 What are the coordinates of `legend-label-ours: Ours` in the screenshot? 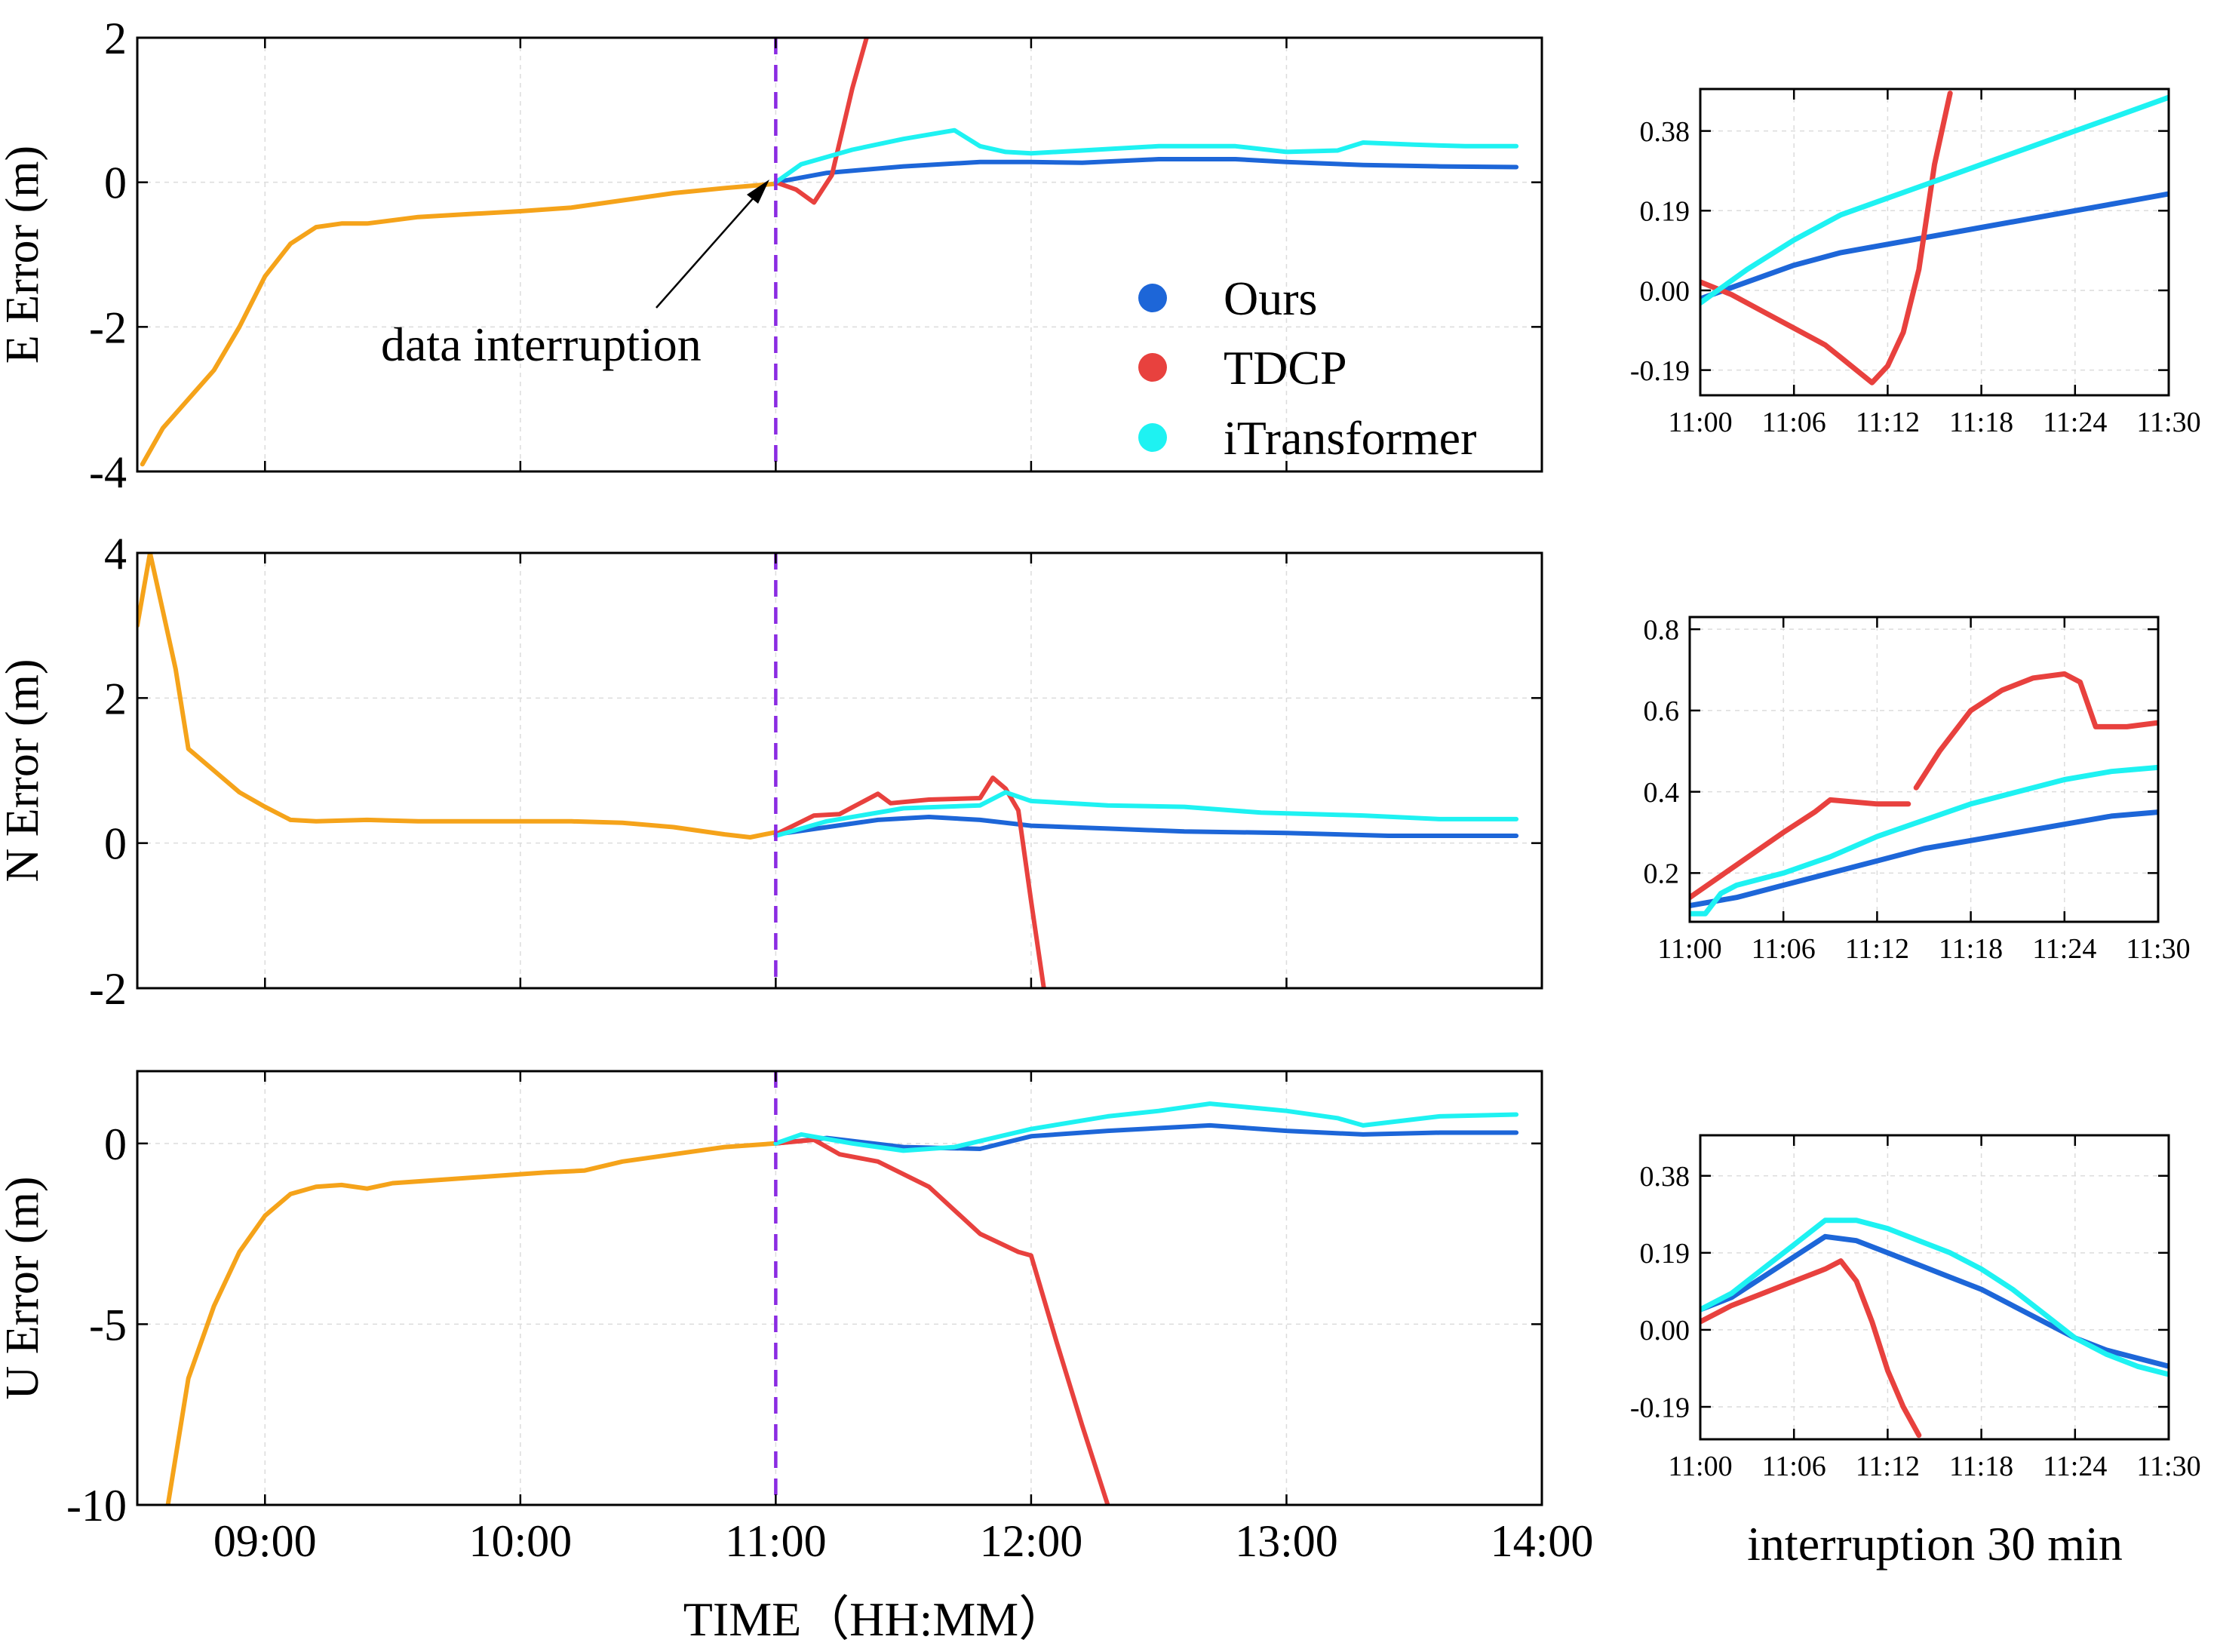 It's located at (1271, 298).